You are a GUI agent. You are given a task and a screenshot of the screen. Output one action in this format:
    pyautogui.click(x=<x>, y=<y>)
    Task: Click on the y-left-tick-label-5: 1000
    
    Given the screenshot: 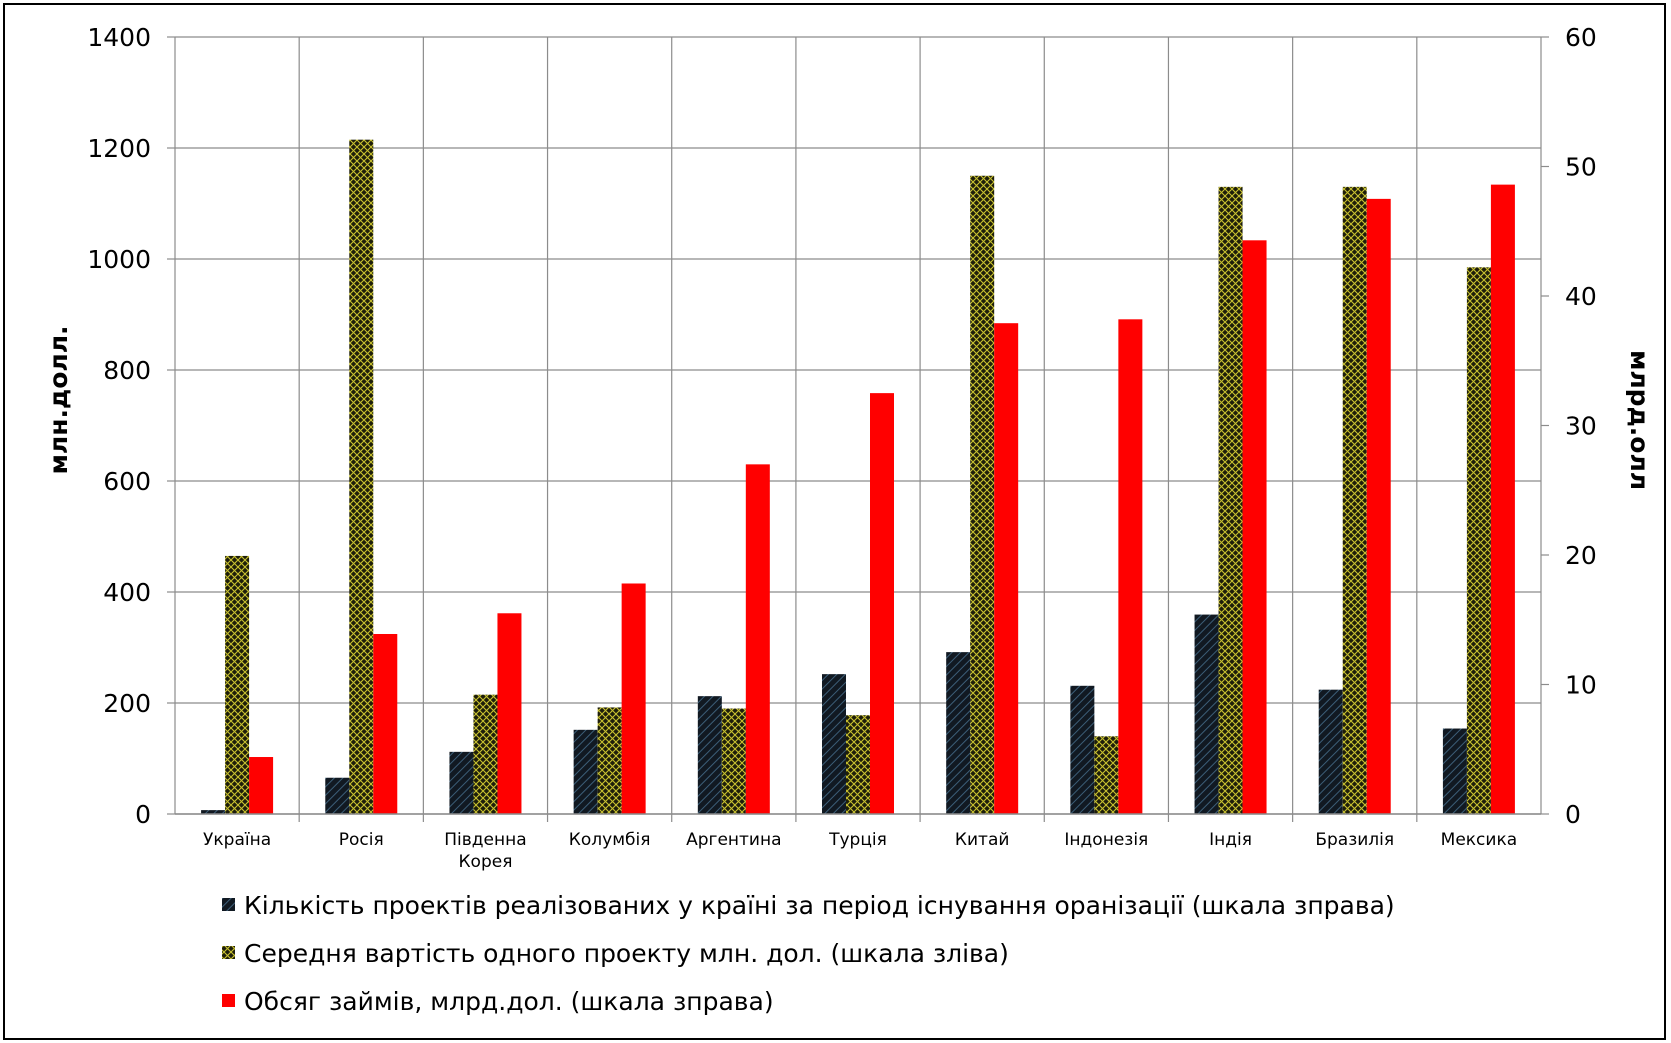 What is the action you would take?
    pyautogui.click(x=119, y=259)
    